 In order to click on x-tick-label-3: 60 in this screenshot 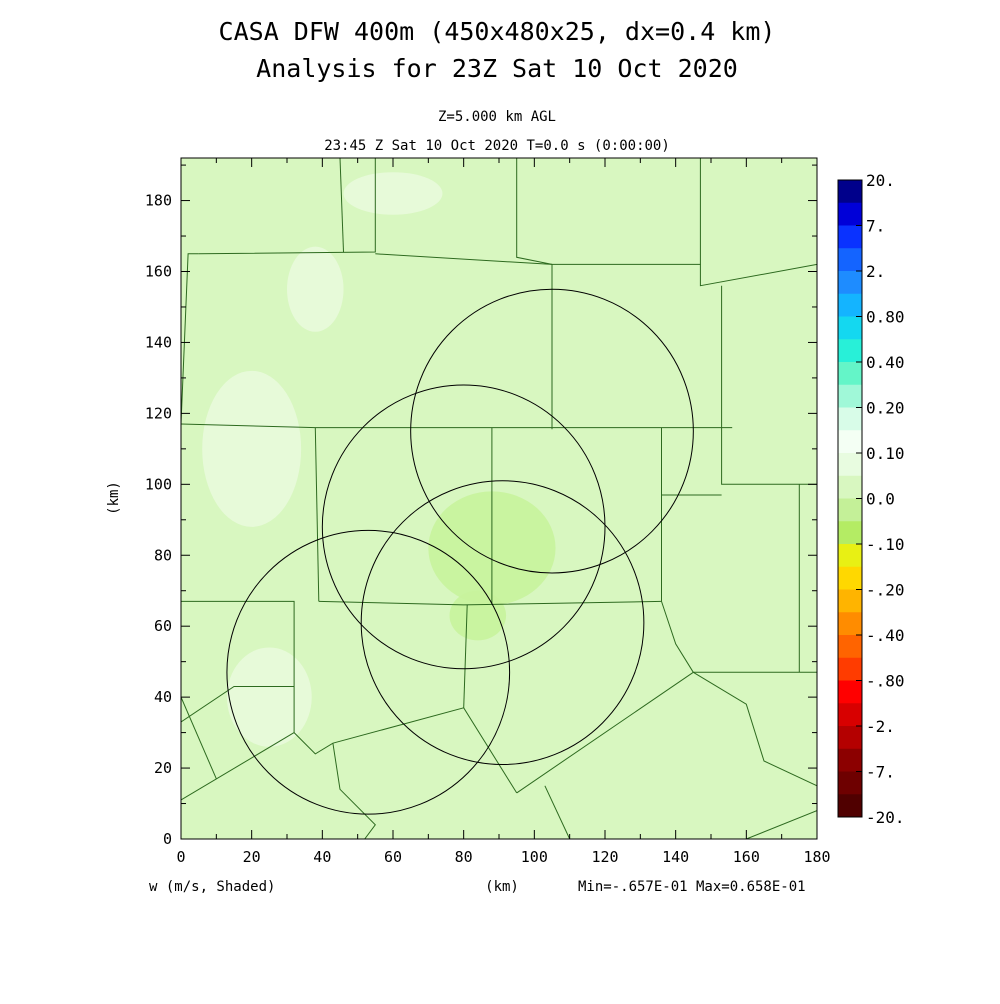, I will do `click(393, 857)`.